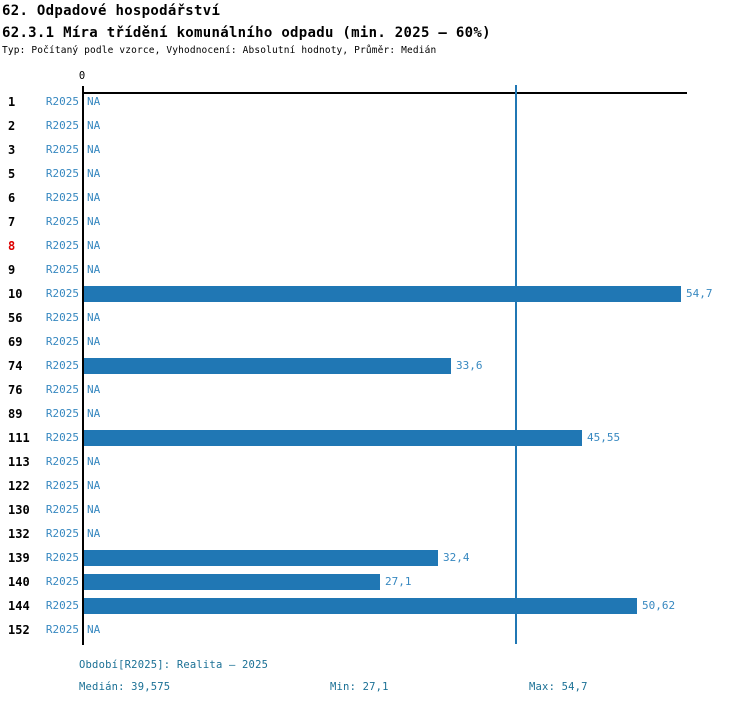 This screenshot has width=750, height=704. What do you see at coordinates (699, 293) in the screenshot?
I see `row-value-label: 54,7` at bounding box center [699, 293].